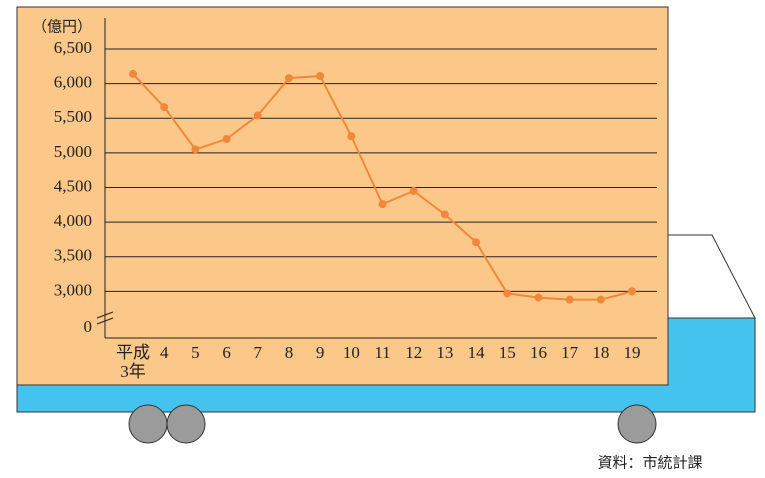  I want to click on x-tick-label: 13, so click(445, 352).